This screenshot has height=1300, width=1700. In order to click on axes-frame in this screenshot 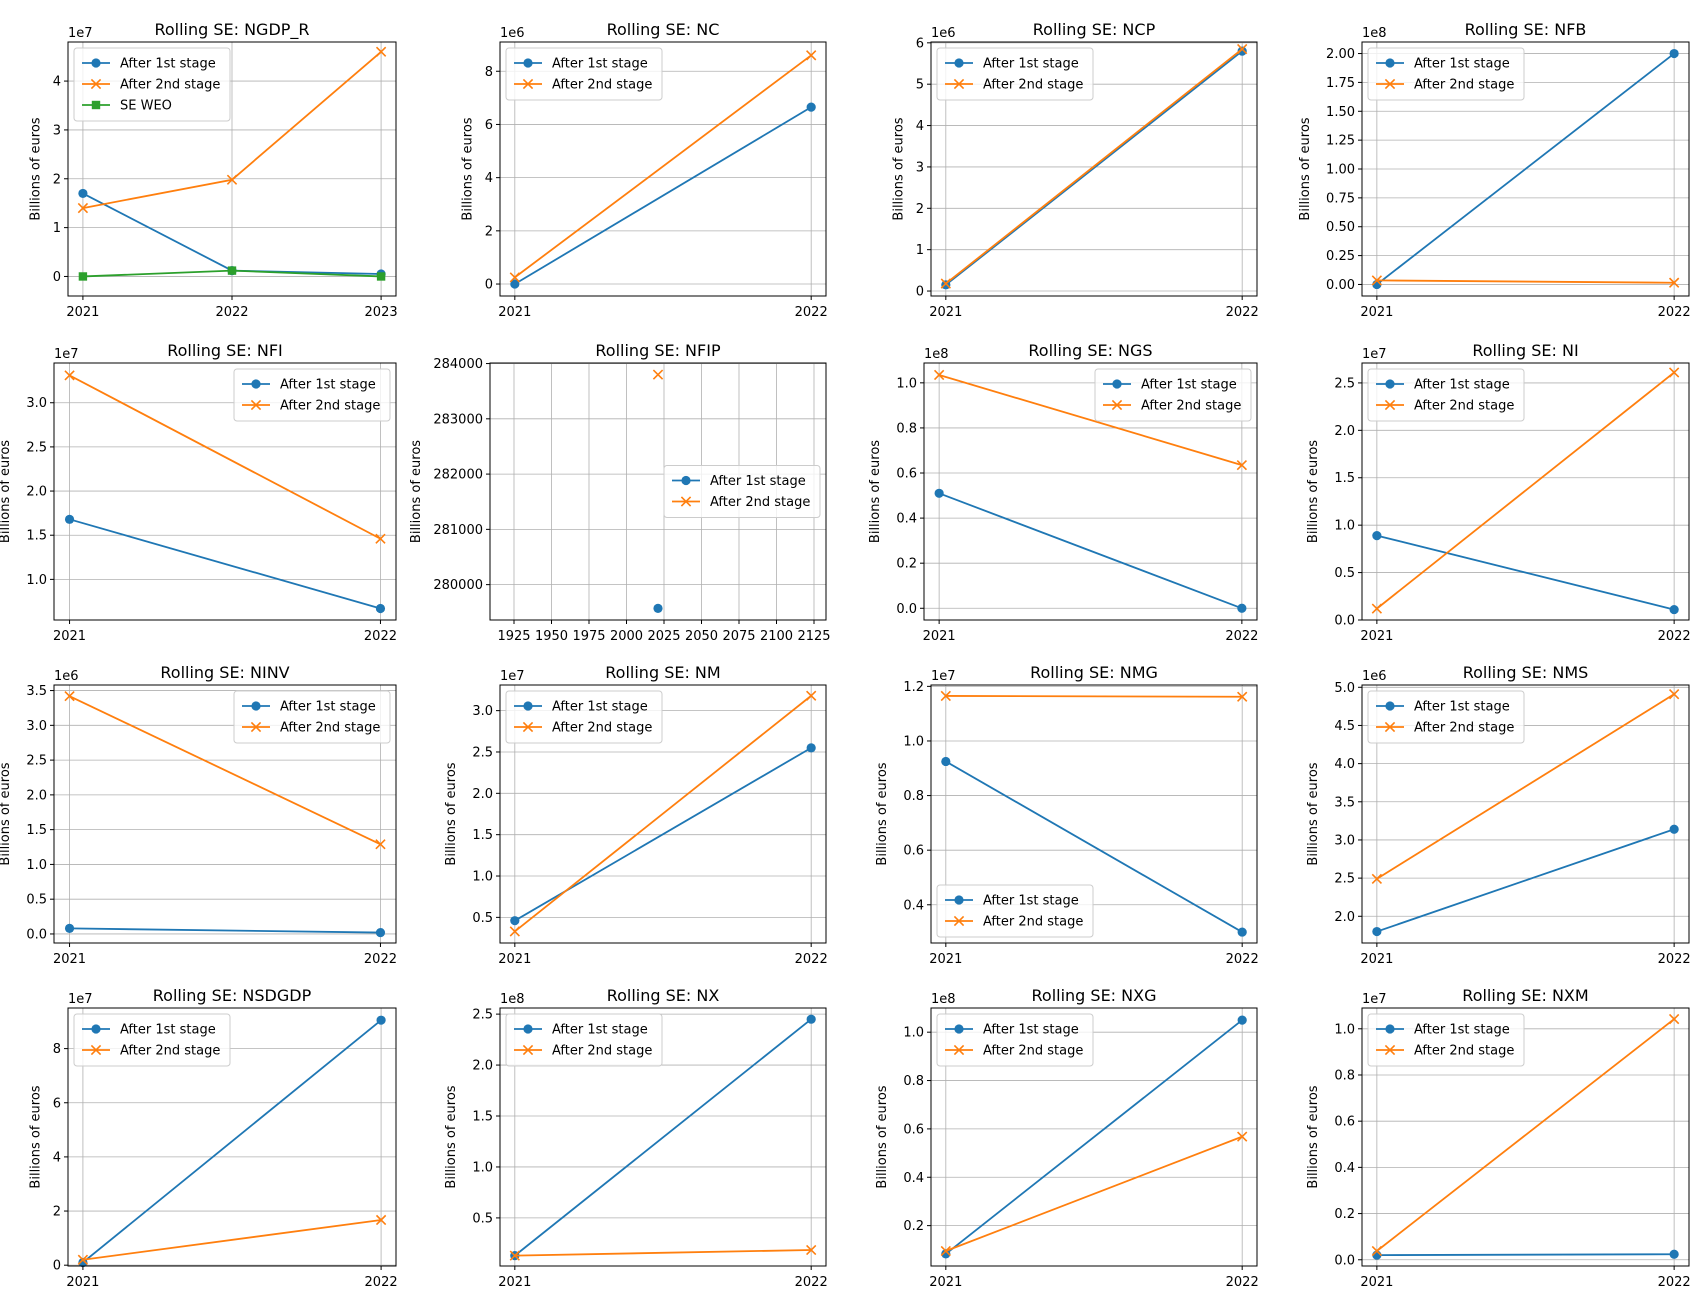, I will do `click(663, 169)`.